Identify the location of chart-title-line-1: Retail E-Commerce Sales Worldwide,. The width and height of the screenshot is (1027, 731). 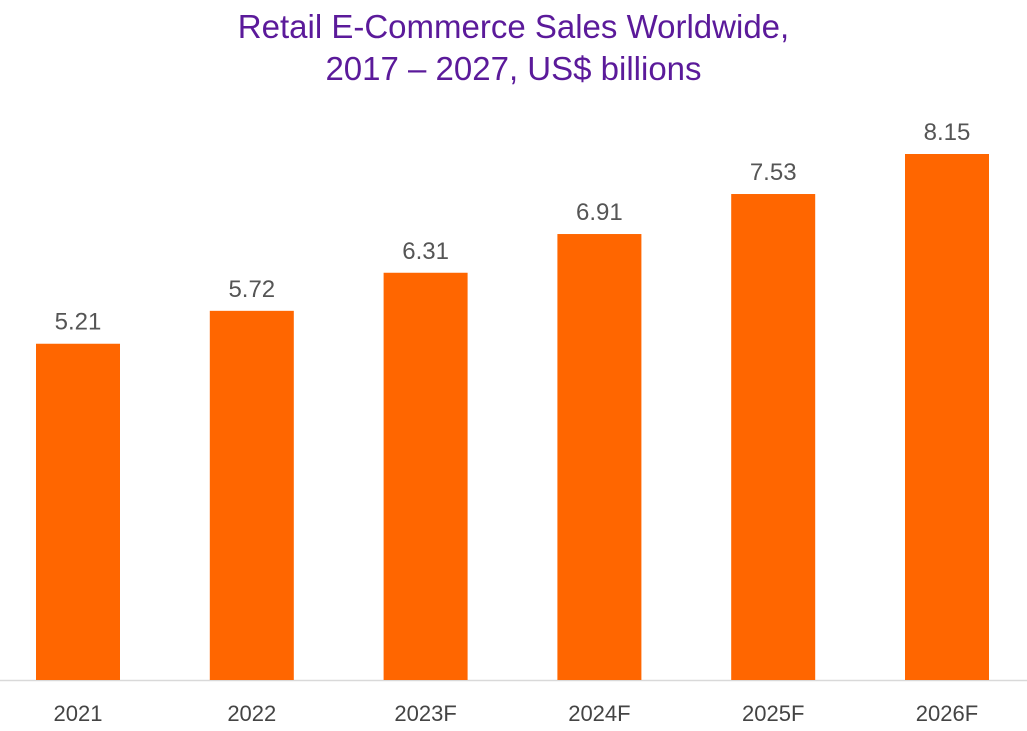
(513, 26).